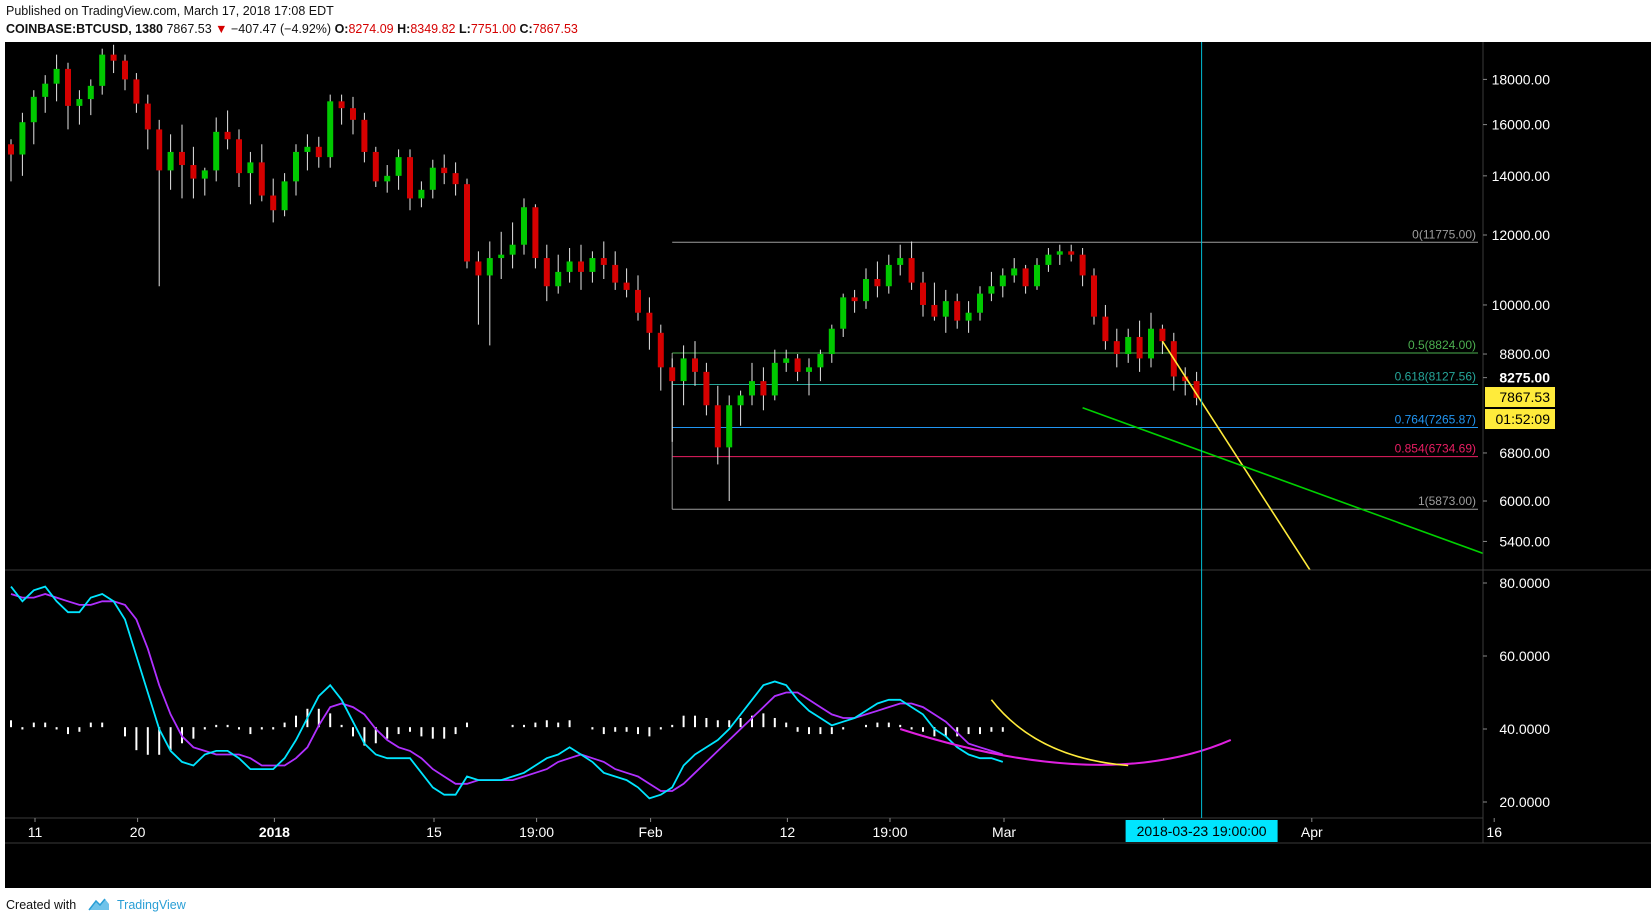  What do you see at coordinates (138, 832) in the screenshot?
I see `x-tick-label: 20` at bounding box center [138, 832].